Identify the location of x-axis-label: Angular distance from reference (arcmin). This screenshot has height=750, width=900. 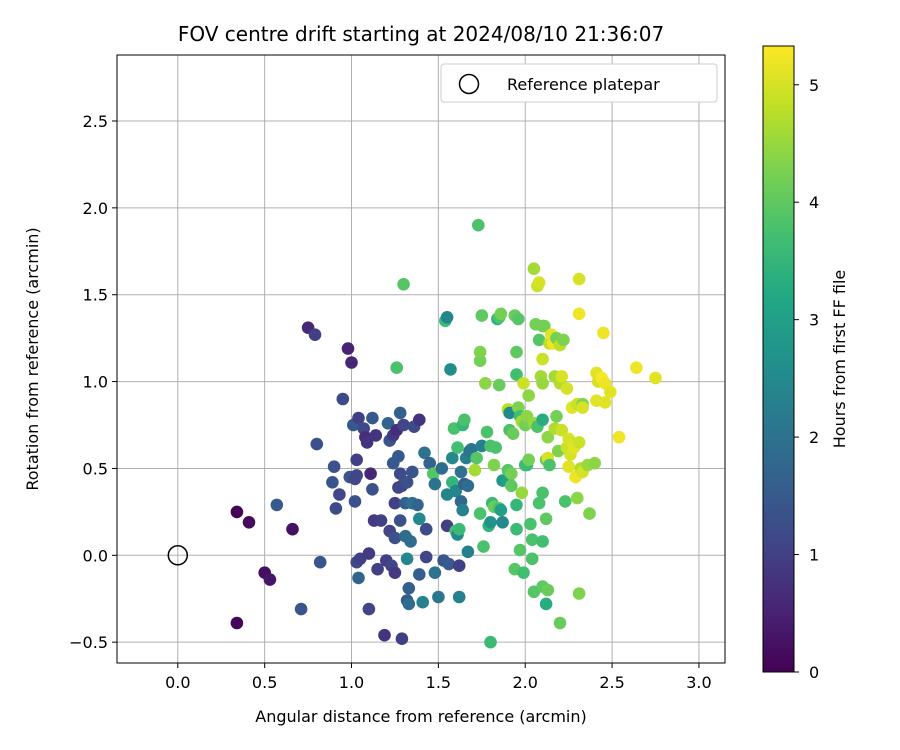
(420, 716).